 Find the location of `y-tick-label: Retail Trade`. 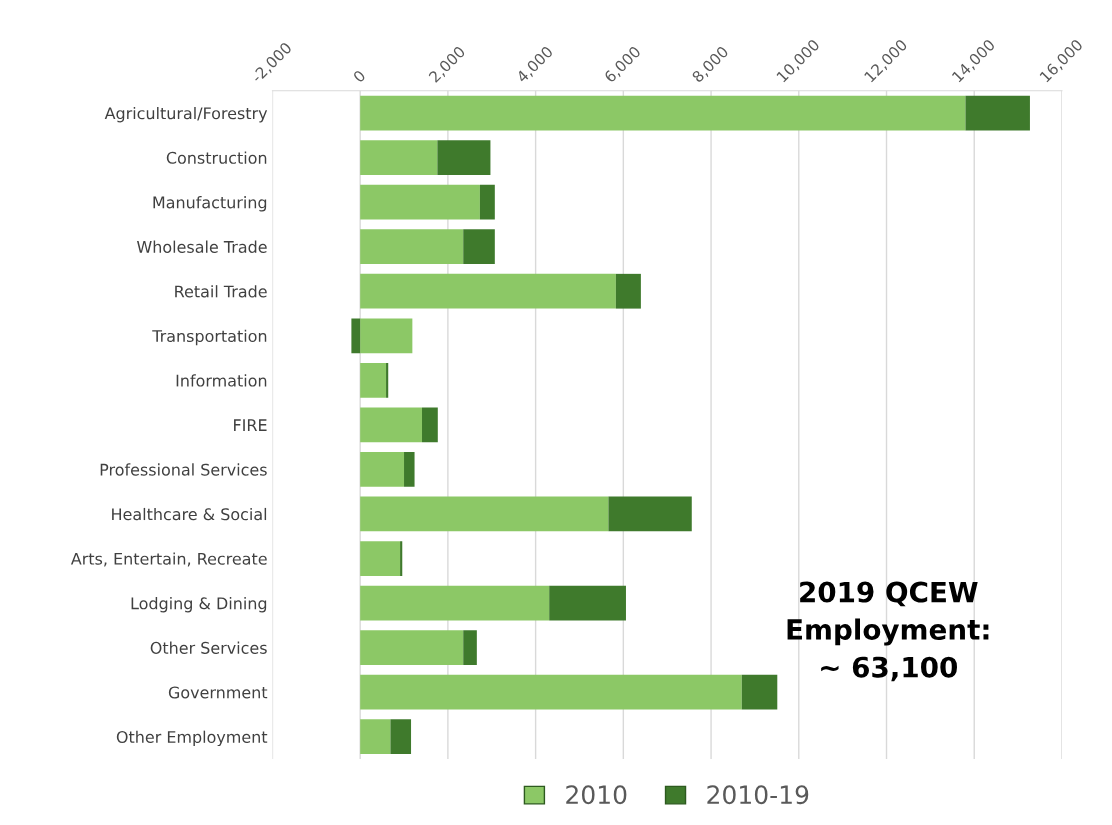

y-tick-label: Retail Trade is located at coordinates (221, 291).